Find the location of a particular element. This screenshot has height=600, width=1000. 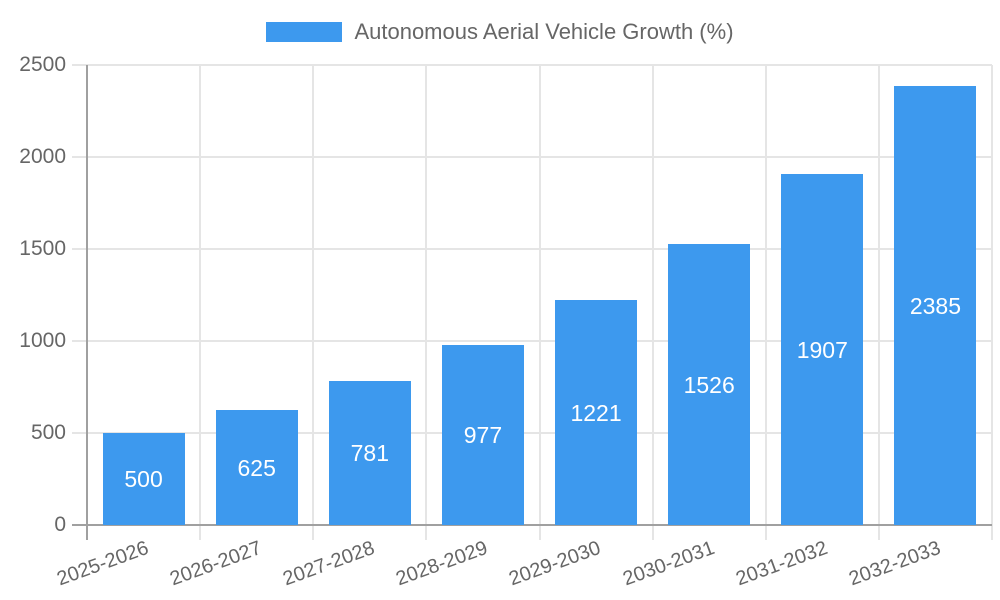

bar-value-label: 2385 is located at coordinates (935, 305).